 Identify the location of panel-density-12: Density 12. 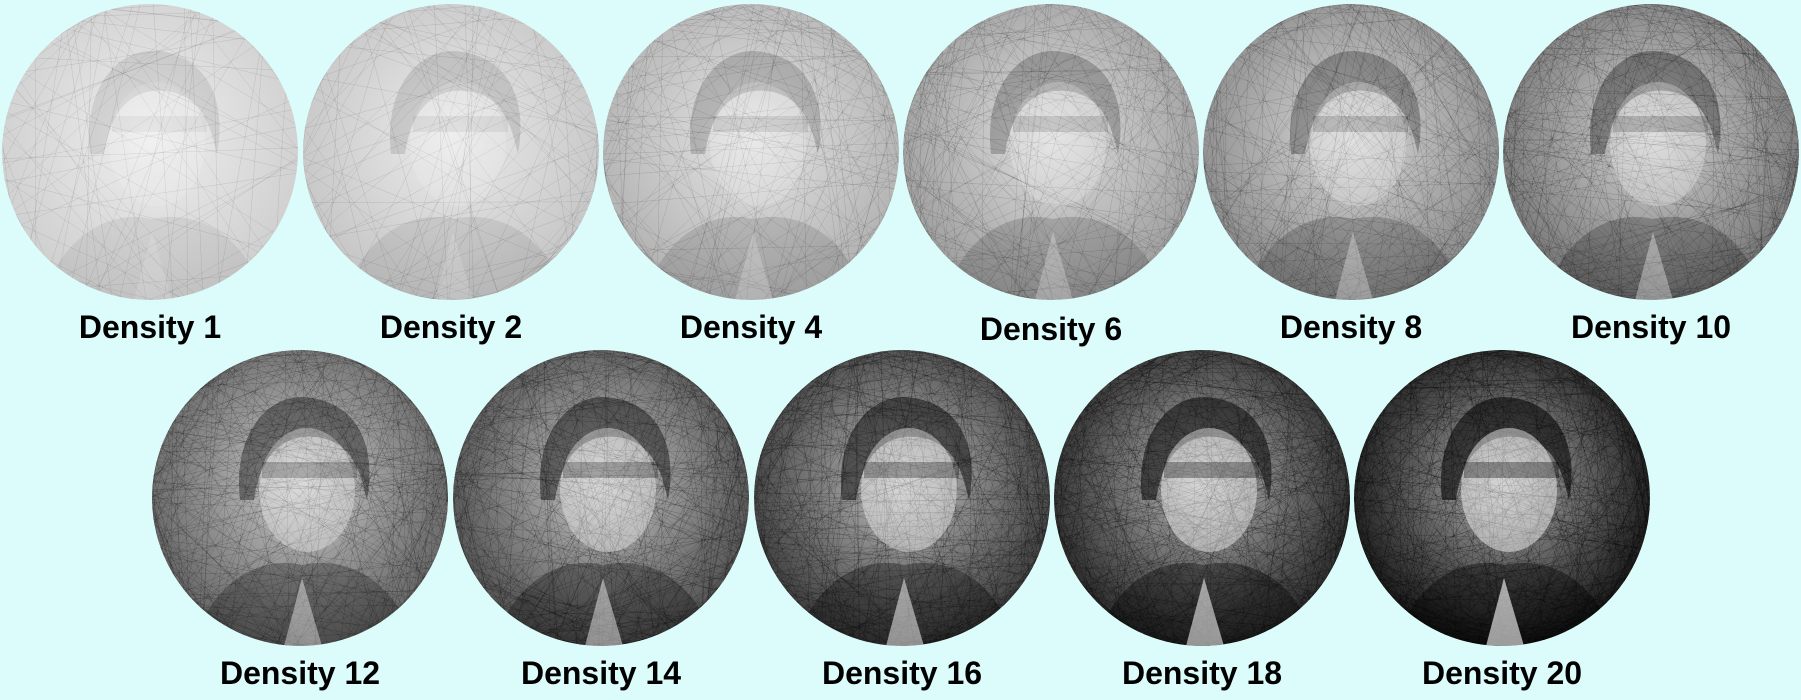
(302, 525).